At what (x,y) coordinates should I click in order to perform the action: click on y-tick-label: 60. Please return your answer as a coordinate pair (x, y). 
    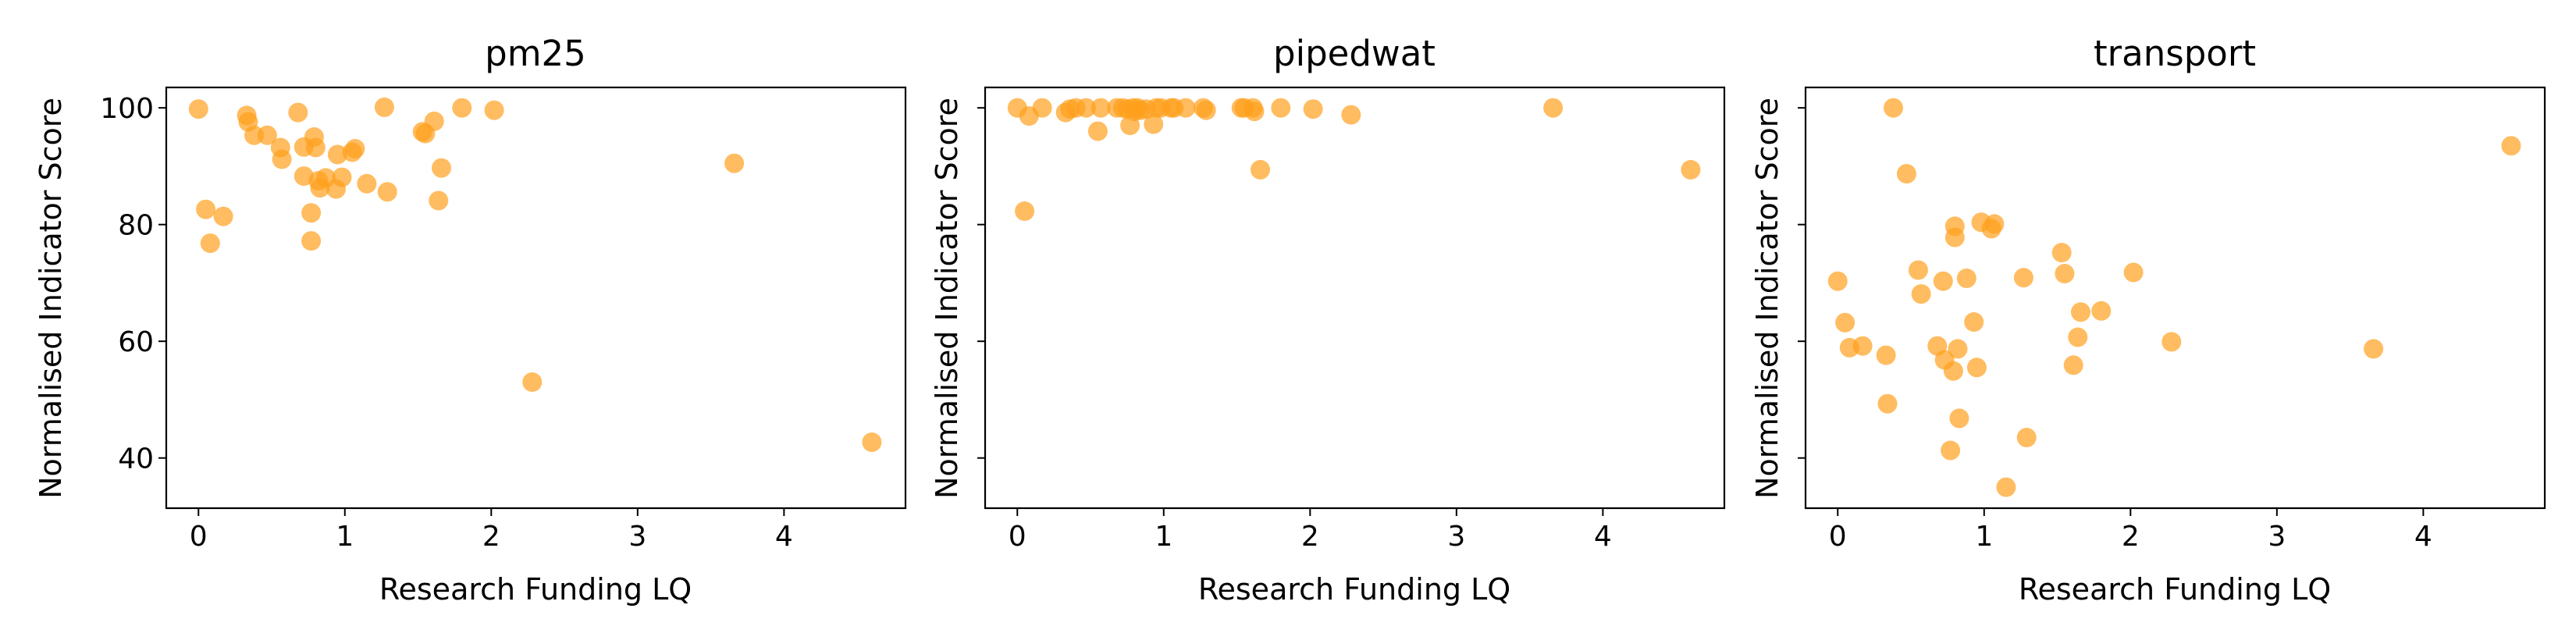
    Looking at the image, I should click on (136, 342).